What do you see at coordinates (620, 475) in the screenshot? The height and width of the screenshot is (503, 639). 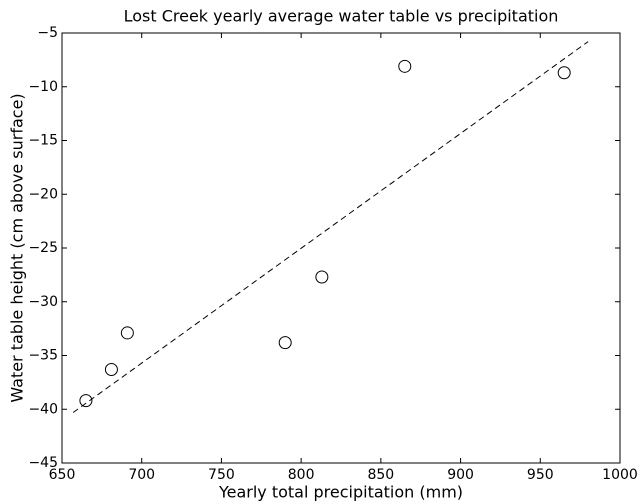 I see `x-tick-label: 1000` at bounding box center [620, 475].